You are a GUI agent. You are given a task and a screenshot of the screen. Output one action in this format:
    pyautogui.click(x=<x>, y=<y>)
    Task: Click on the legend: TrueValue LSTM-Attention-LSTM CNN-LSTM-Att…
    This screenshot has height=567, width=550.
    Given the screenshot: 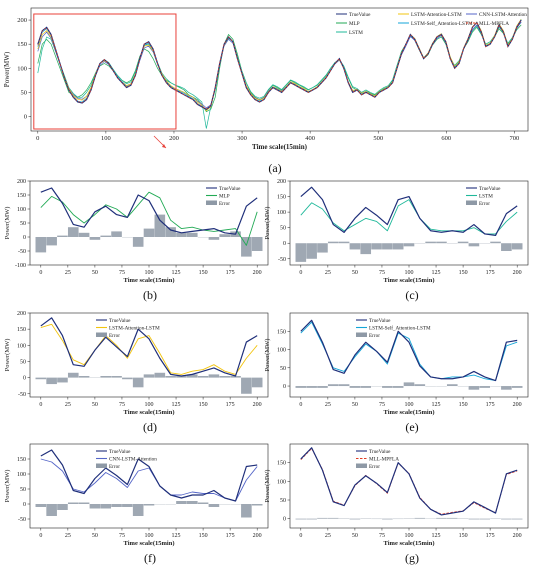 What is the action you would take?
    pyautogui.click(x=431, y=24)
    